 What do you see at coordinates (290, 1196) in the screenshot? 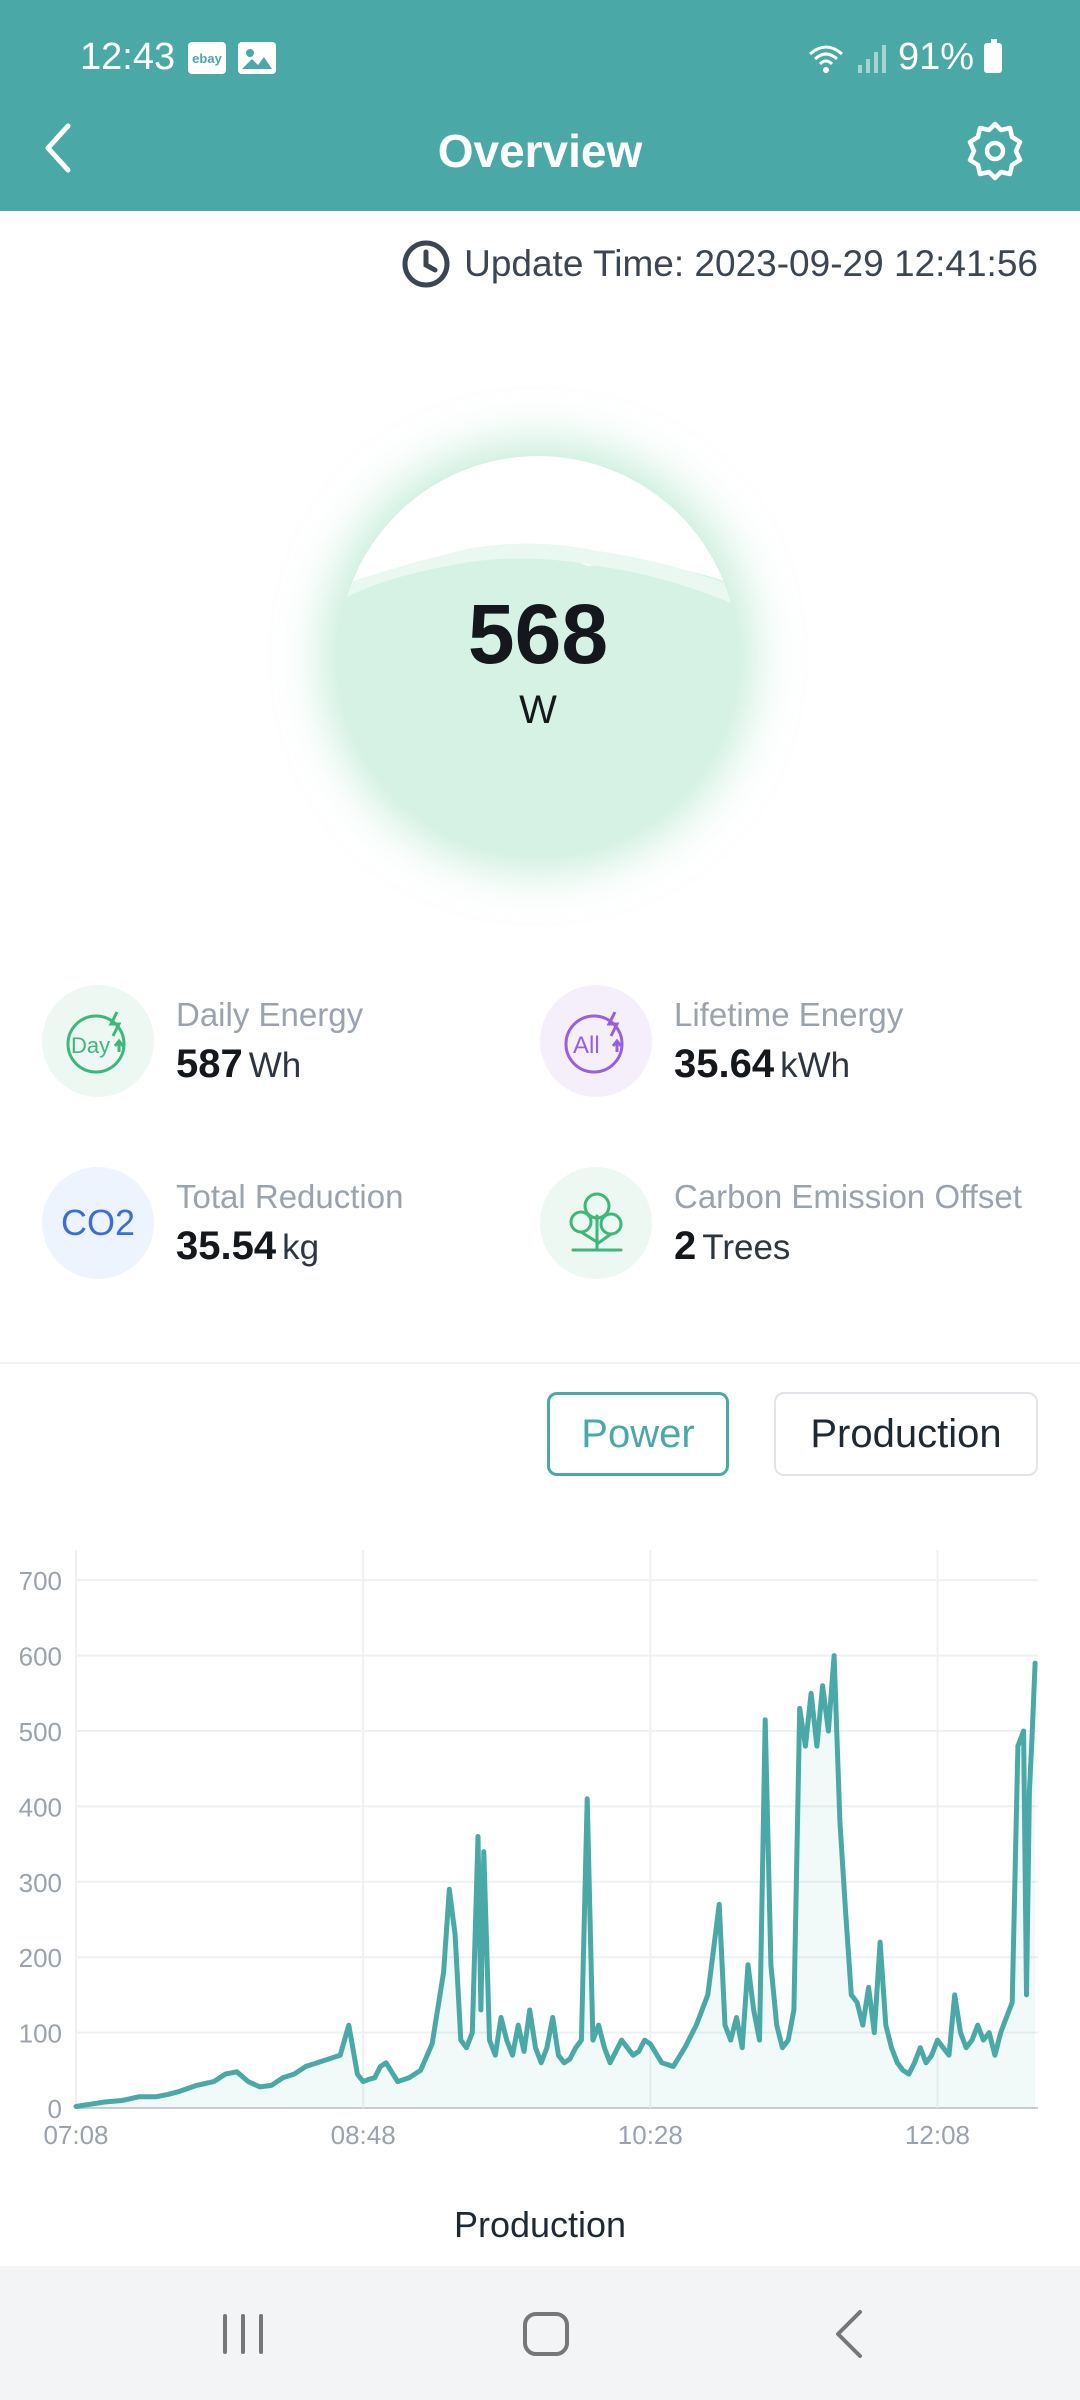
I see `stat-label: Total Reduction` at bounding box center [290, 1196].